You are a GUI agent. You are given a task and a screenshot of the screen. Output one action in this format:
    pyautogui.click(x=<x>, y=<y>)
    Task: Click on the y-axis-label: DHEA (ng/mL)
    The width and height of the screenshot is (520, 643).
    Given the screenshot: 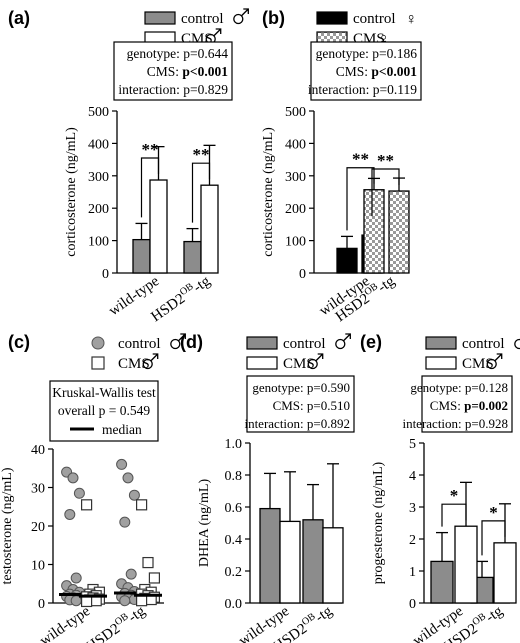 What is the action you would take?
    pyautogui.click(x=204, y=523)
    